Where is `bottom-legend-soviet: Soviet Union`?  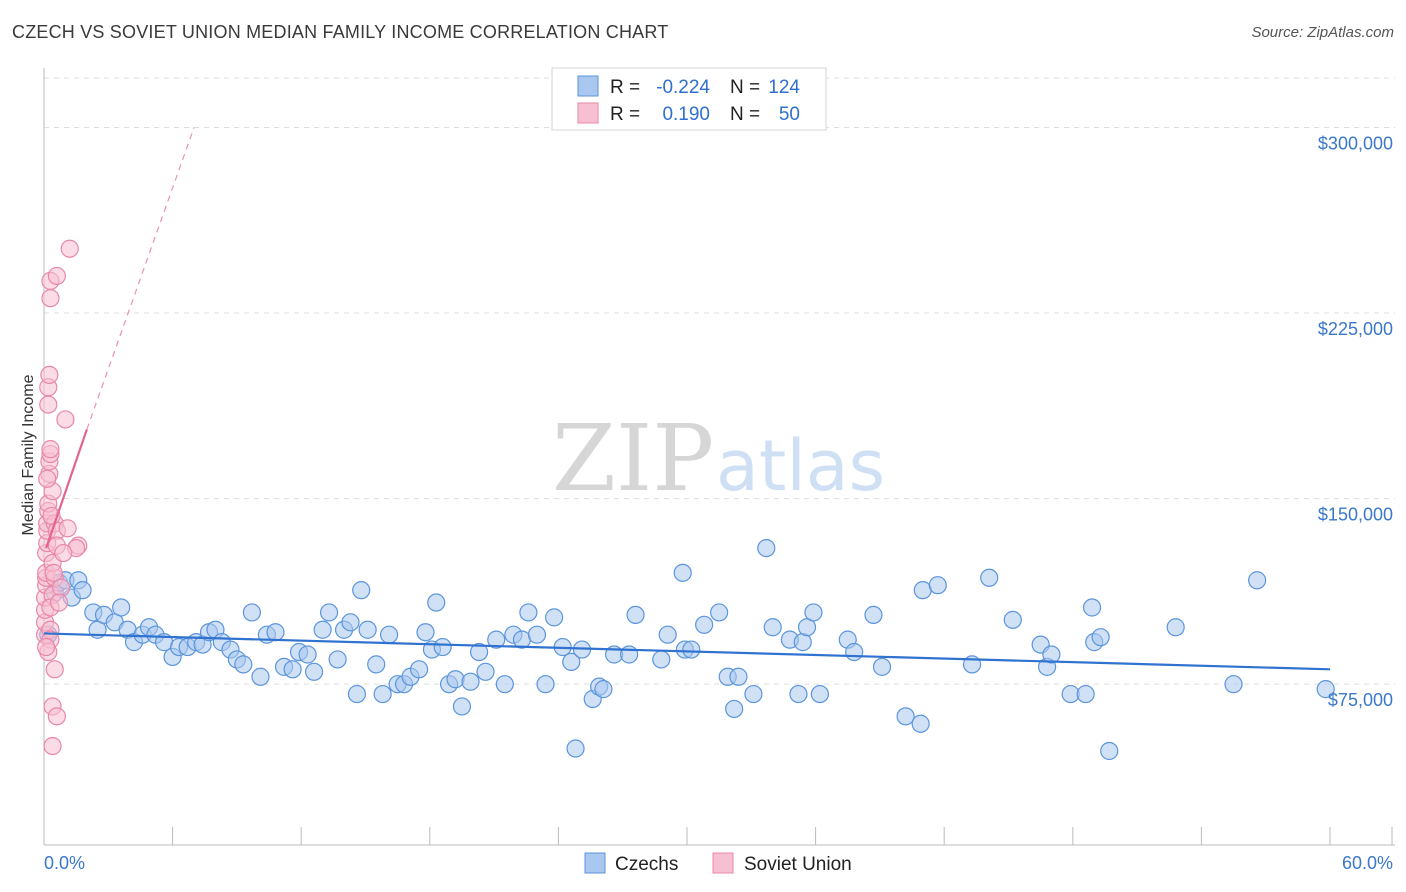 bottom-legend-soviet: Soviet Union is located at coordinates (798, 864).